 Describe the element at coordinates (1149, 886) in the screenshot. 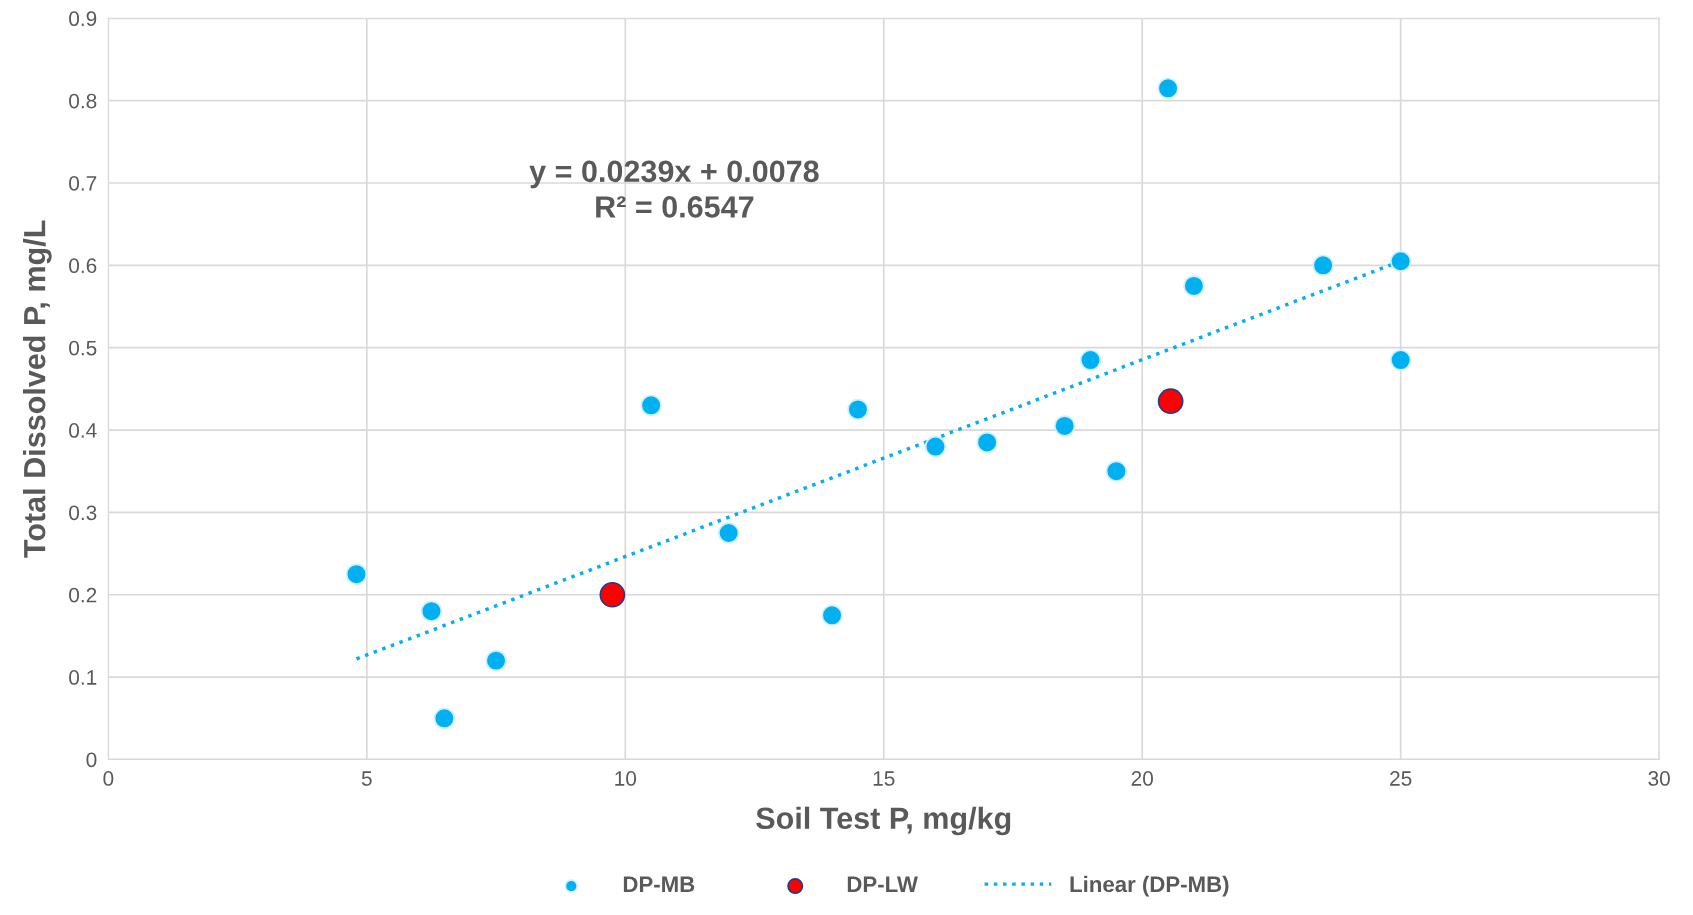

I see `legend-label: Linear (DP-MB)` at that location.